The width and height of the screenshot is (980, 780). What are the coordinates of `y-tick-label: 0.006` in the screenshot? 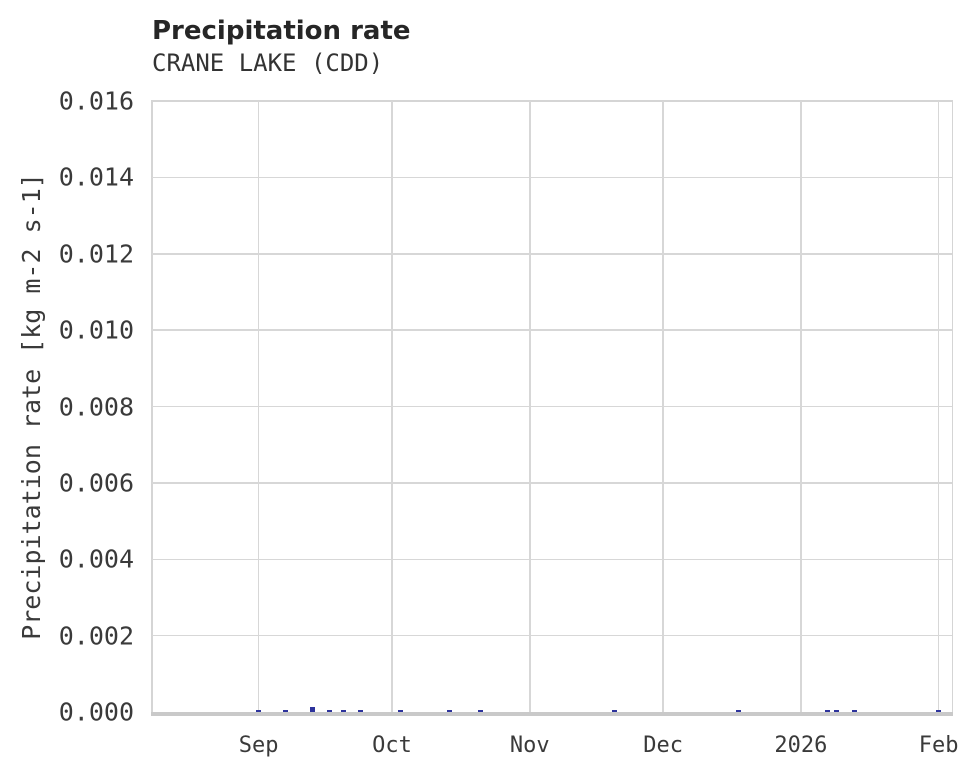 It's located at (96, 483).